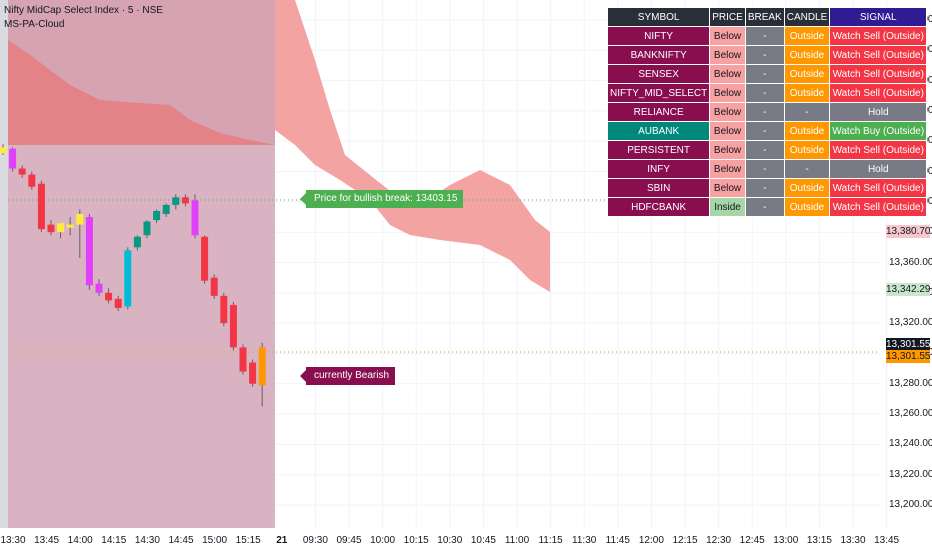 The width and height of the screenshot is (932, 550). What do you see at coordinates (416, 540) in the screenshot?
I see `x-tick-label: 10:15` at bounding box center [416, 540].